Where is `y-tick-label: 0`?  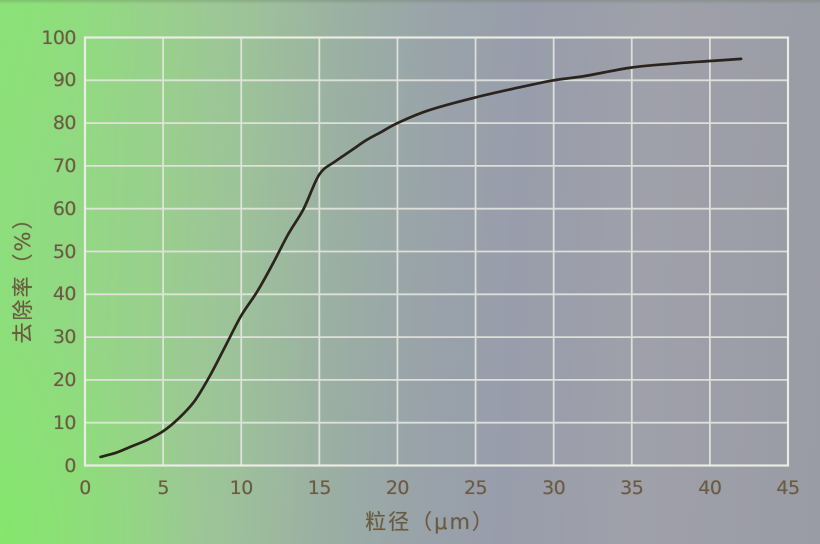 y-tick-label: 0 is located at coordinates (70, 465).